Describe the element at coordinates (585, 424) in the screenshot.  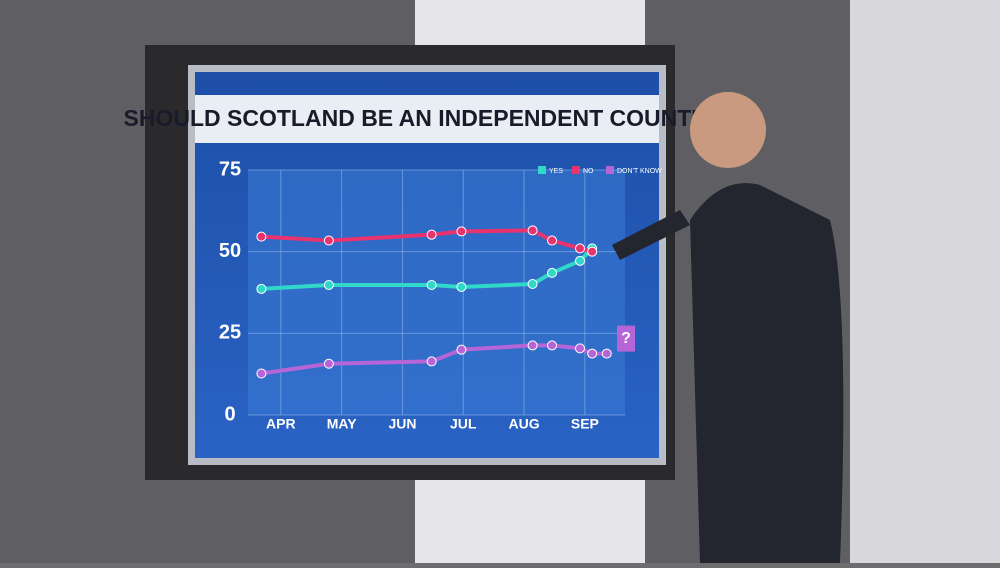
I see `x-tick-label: SEP` at that location.